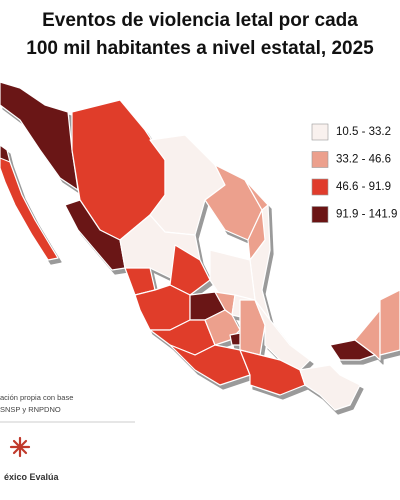  Describe the element at coordinates (366, 215) in the screenshot. I see `legend-label: 91.9 - 141.9` at that location.